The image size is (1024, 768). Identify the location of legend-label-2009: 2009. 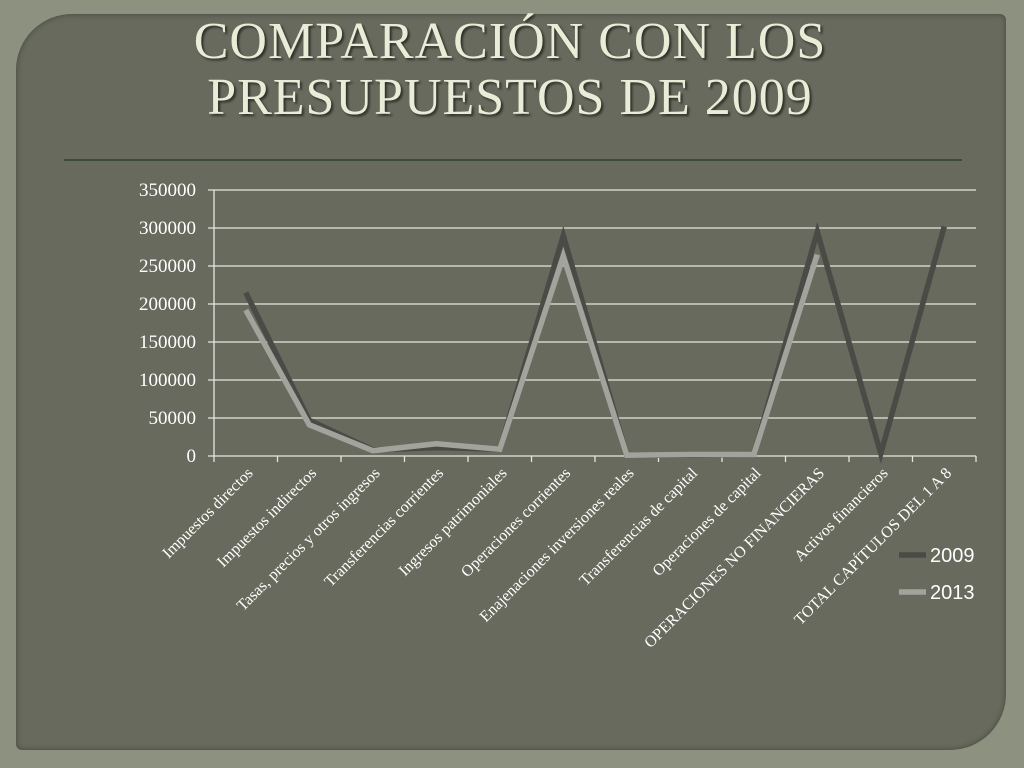
(952, 556).